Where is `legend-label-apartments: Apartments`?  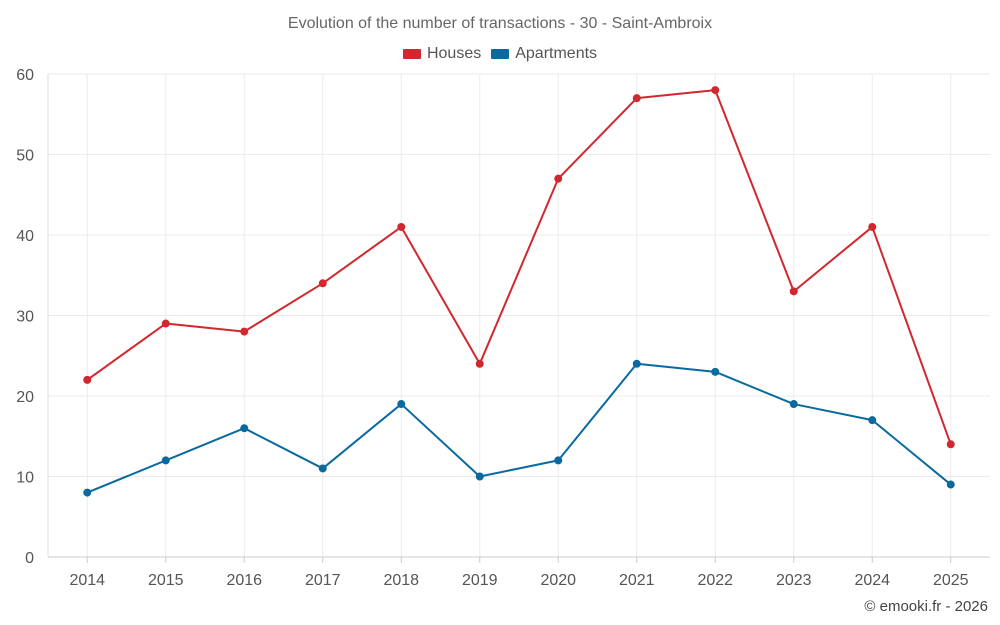
legend-label-apartments: Apartments is located at coordinates (556, 53).